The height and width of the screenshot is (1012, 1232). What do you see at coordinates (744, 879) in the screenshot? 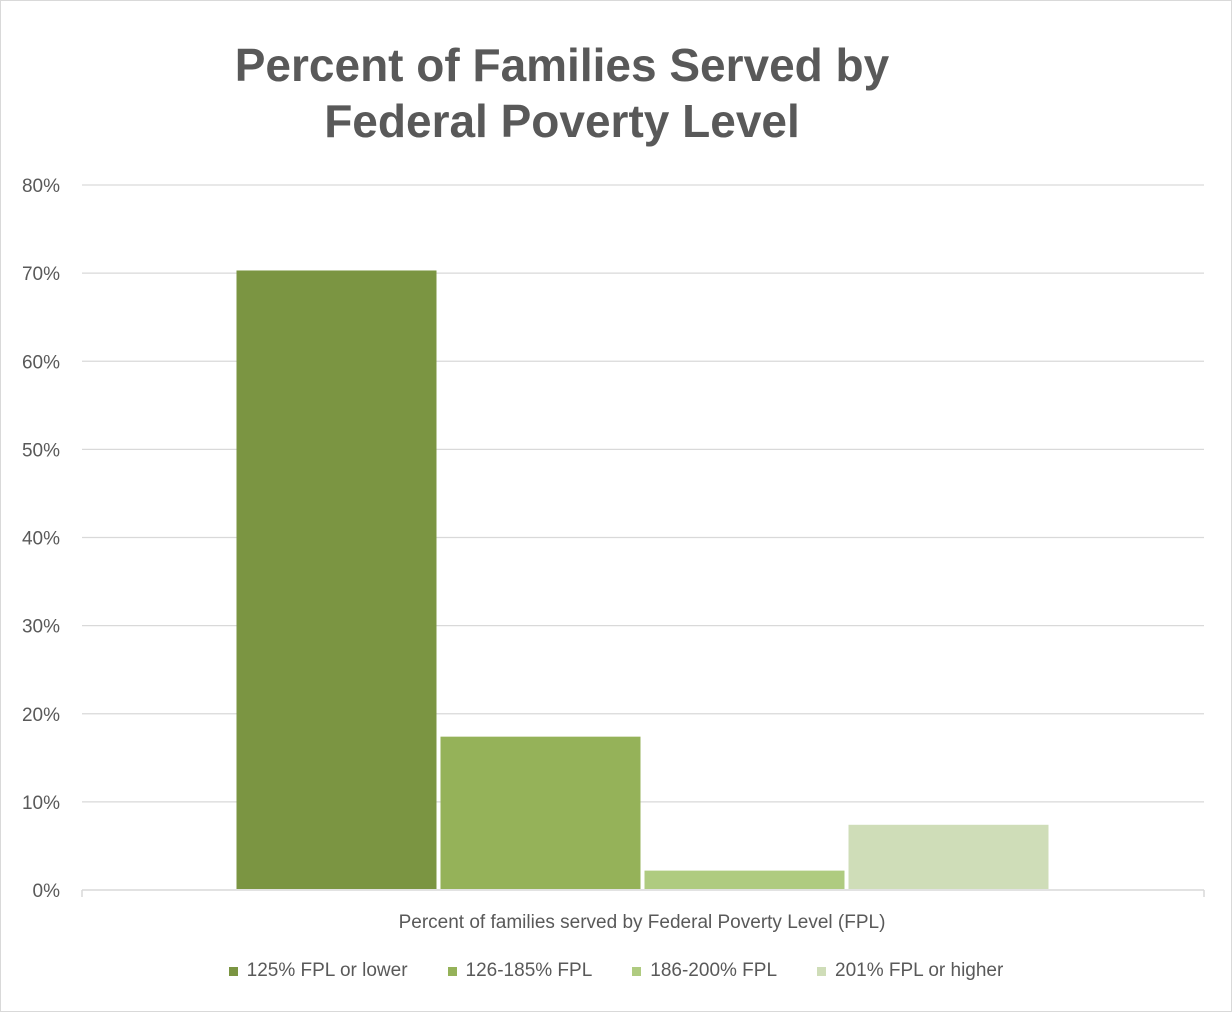
I see `bar-186-200-fpl` at bounding box center [744, 879].